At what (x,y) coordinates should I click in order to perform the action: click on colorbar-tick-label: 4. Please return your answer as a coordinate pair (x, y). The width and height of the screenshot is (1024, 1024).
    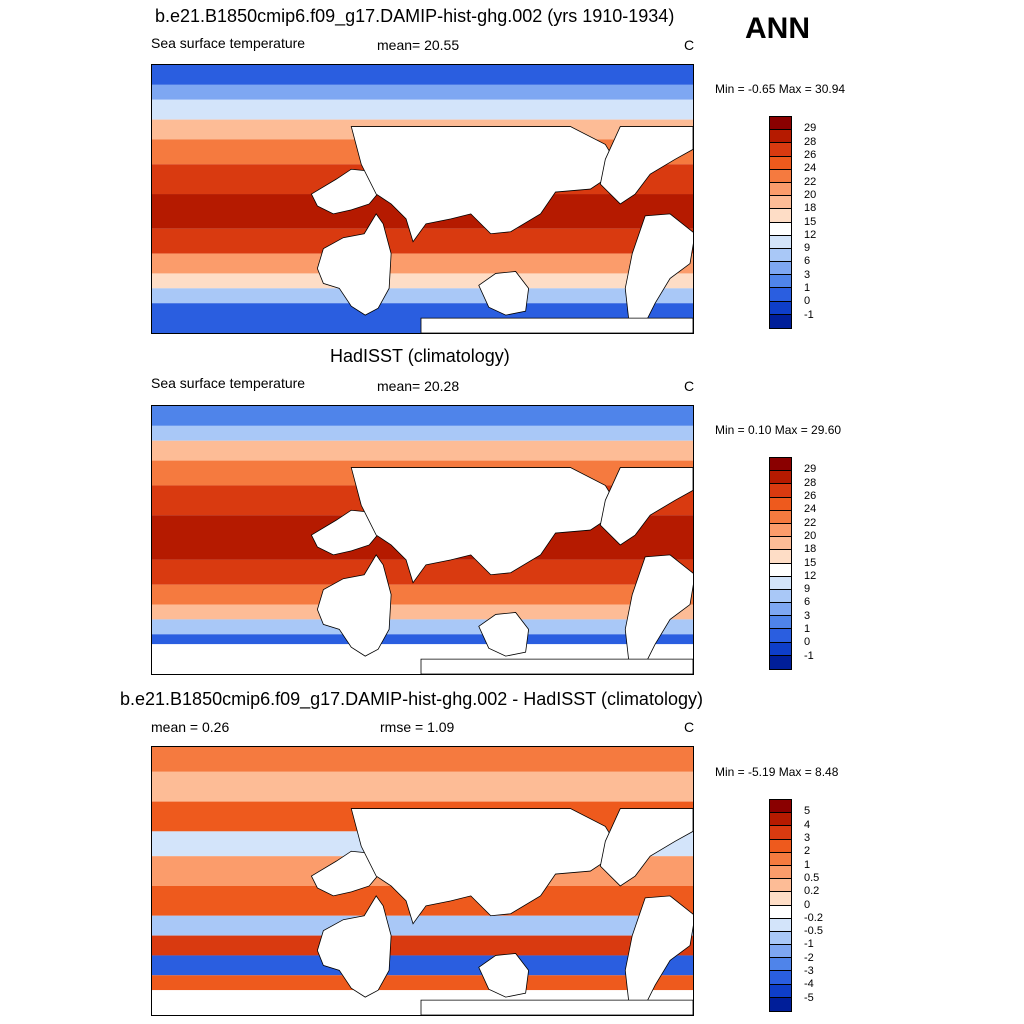
    Looking at the image, I should click on (807, 824).